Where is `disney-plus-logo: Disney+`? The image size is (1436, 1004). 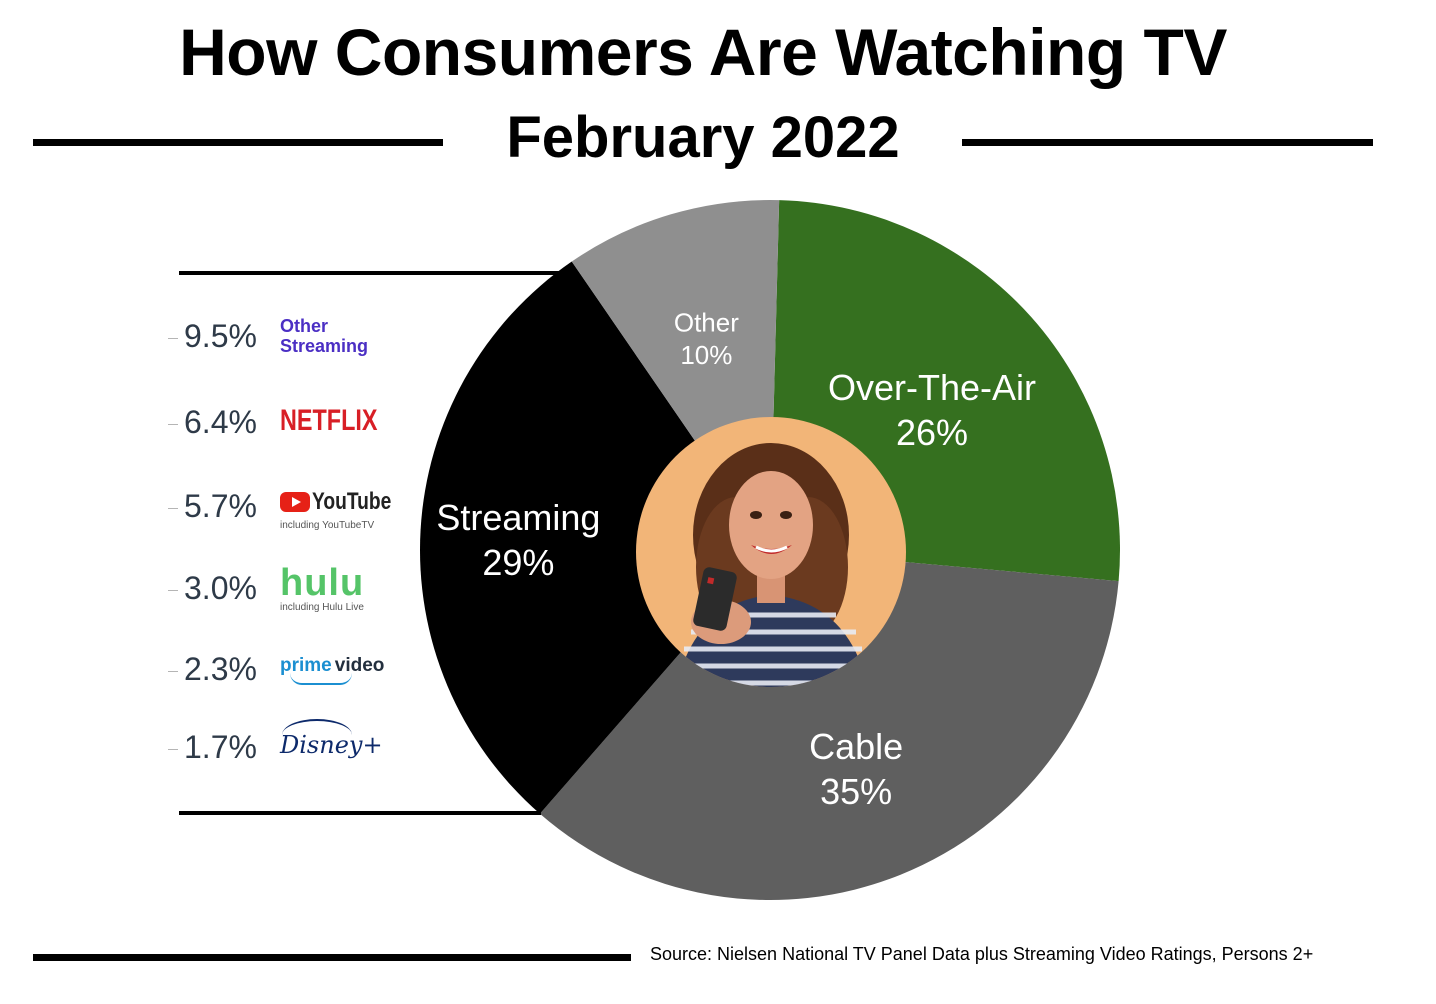
disney-plus-logo: Disney+ is located at coordinates (331, 739).